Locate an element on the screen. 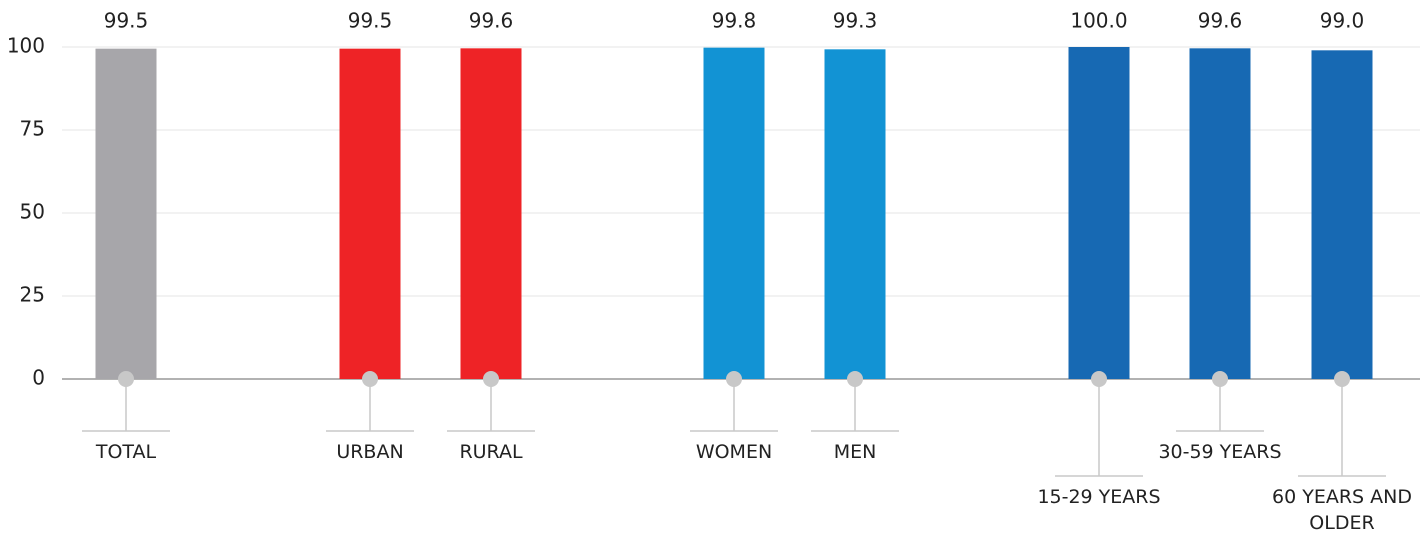  value-label: 100.0 is located at coordinates (1098, 21).